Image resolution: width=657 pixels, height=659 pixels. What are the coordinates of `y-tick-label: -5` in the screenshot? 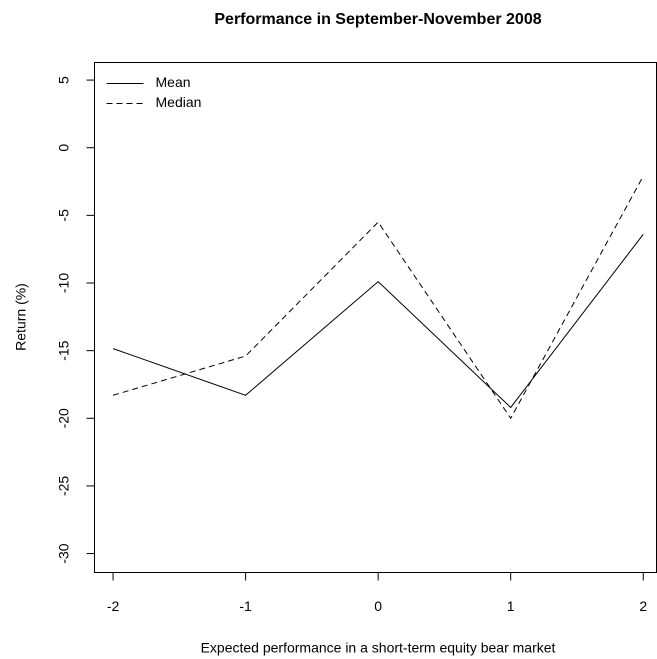 It's located at (64, 215).